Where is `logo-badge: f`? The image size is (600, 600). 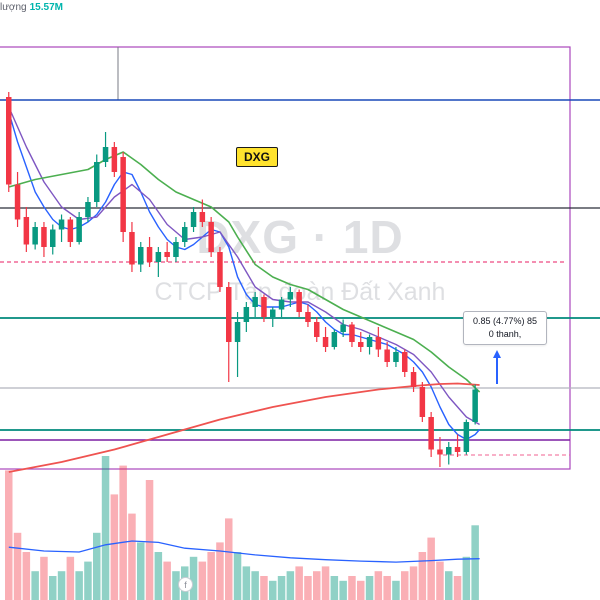 logo-badge: f is located at coordinates (185, 584).